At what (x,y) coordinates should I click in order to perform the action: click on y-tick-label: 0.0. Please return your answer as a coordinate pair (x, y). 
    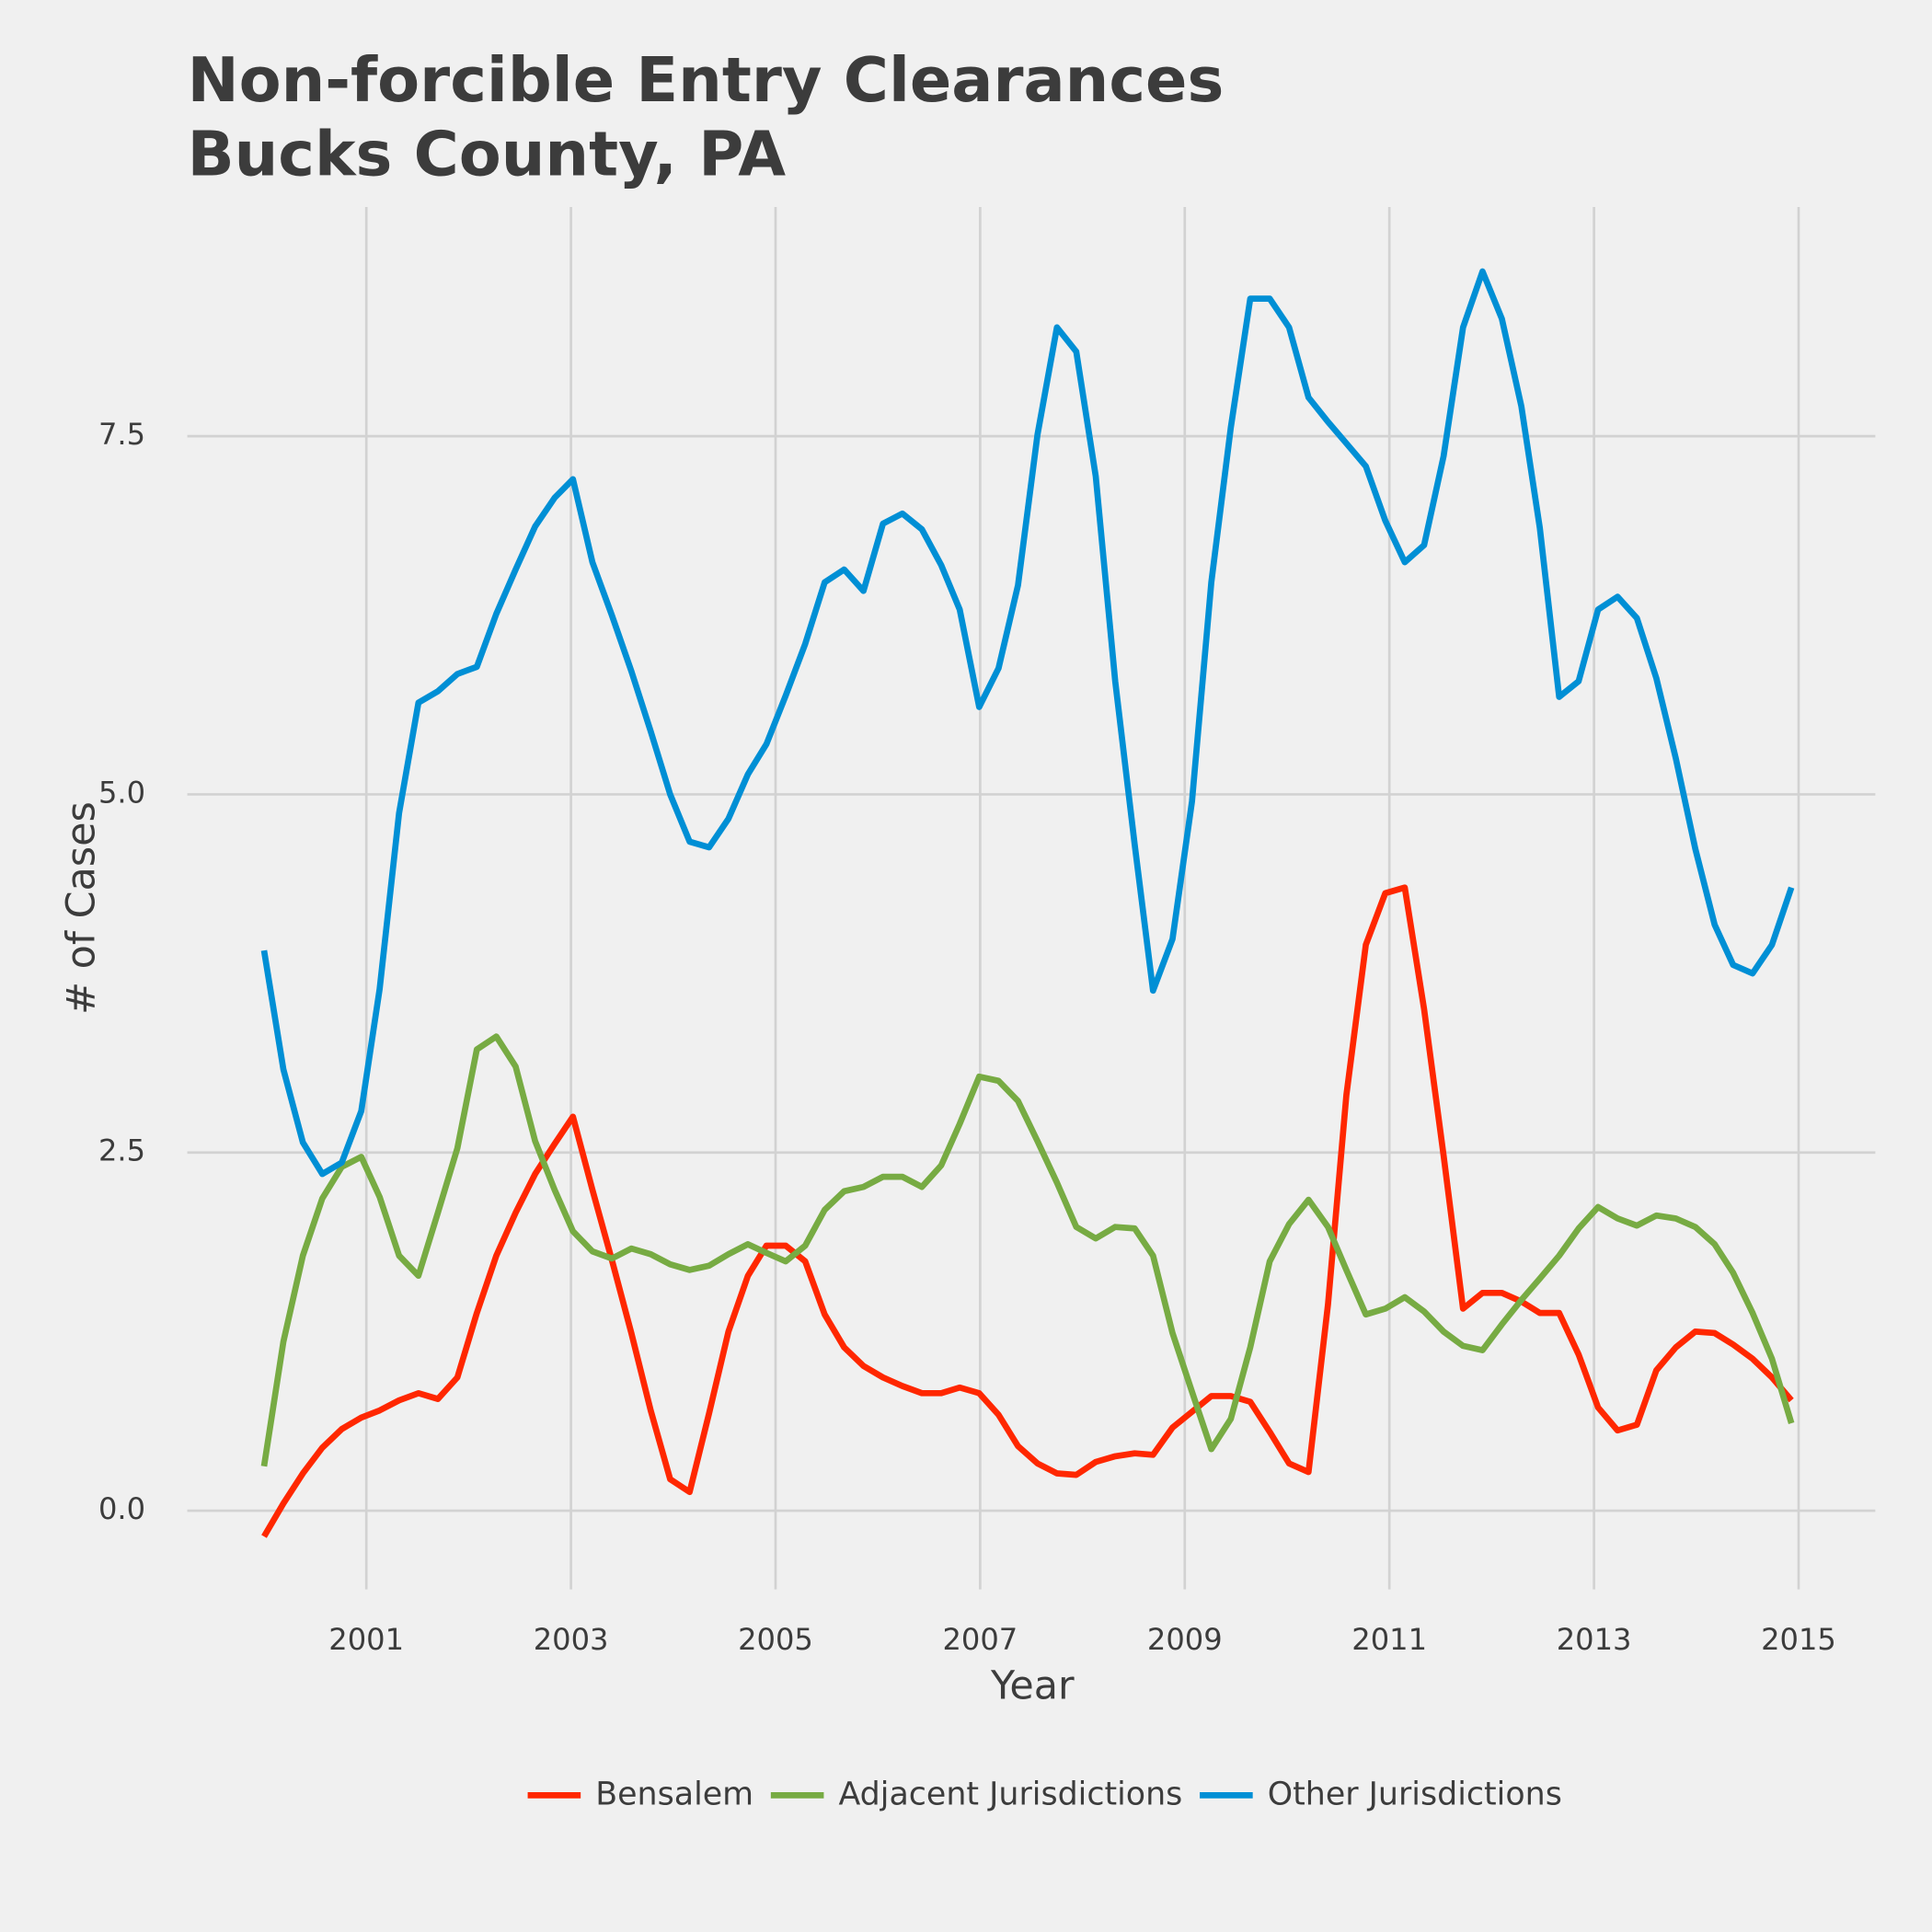
    Looking at the image, I should click on (121, 1508).